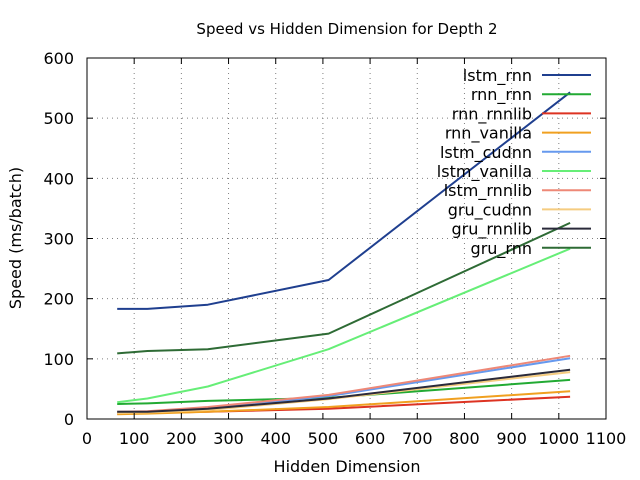 This screenshot has width=640, height=480. I want to click on x-tick-label: 900, so click(511, 438).